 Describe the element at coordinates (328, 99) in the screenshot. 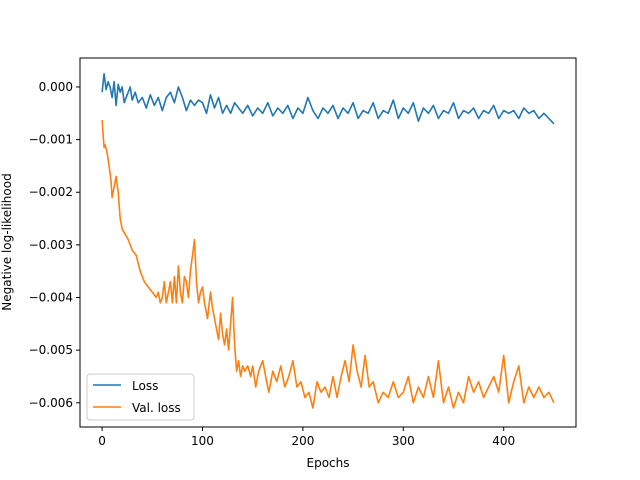

I see `series-line-loss` at that location.